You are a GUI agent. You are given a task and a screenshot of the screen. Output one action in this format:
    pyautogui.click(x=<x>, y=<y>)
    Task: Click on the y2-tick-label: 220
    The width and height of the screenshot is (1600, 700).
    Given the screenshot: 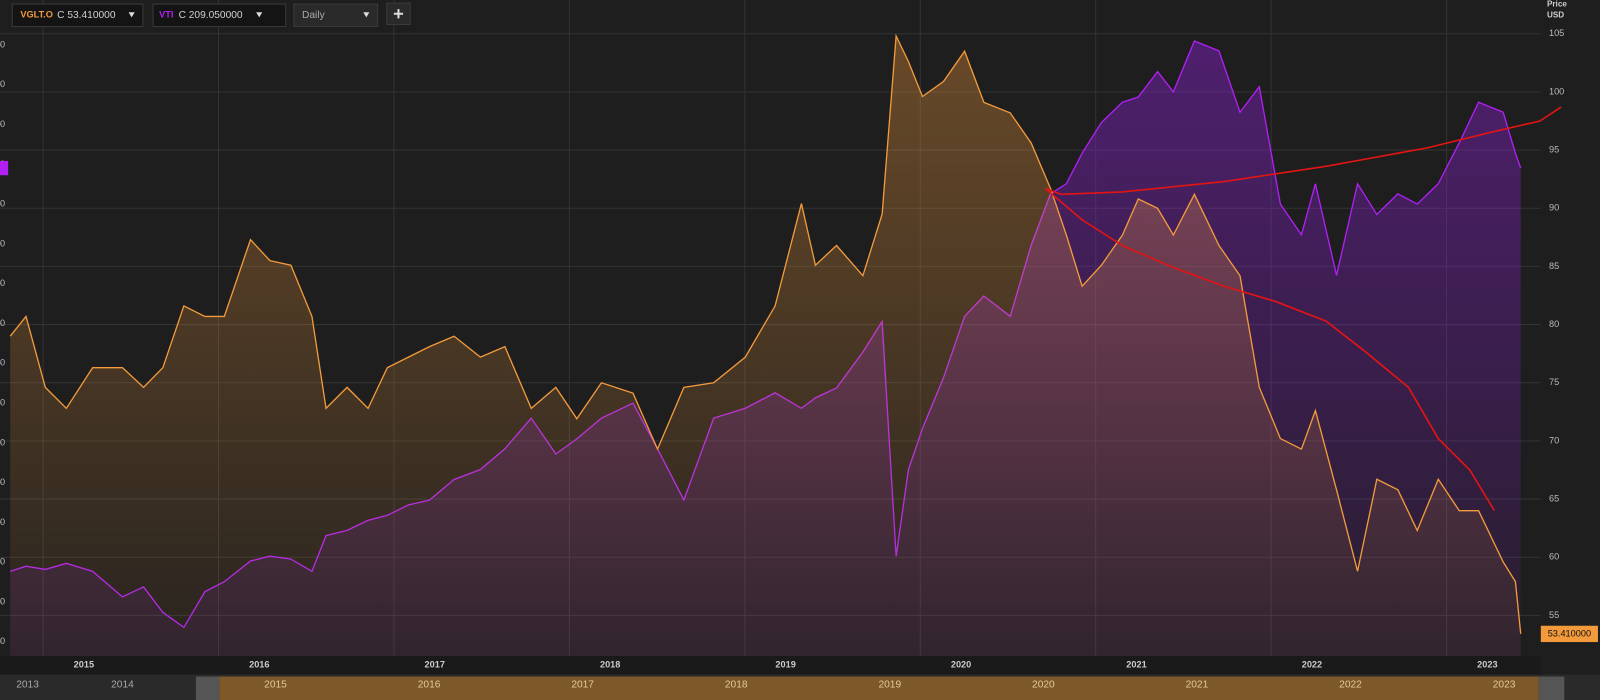 What is the action you would take?
    pyautogui.click(x=2, y=124)
    